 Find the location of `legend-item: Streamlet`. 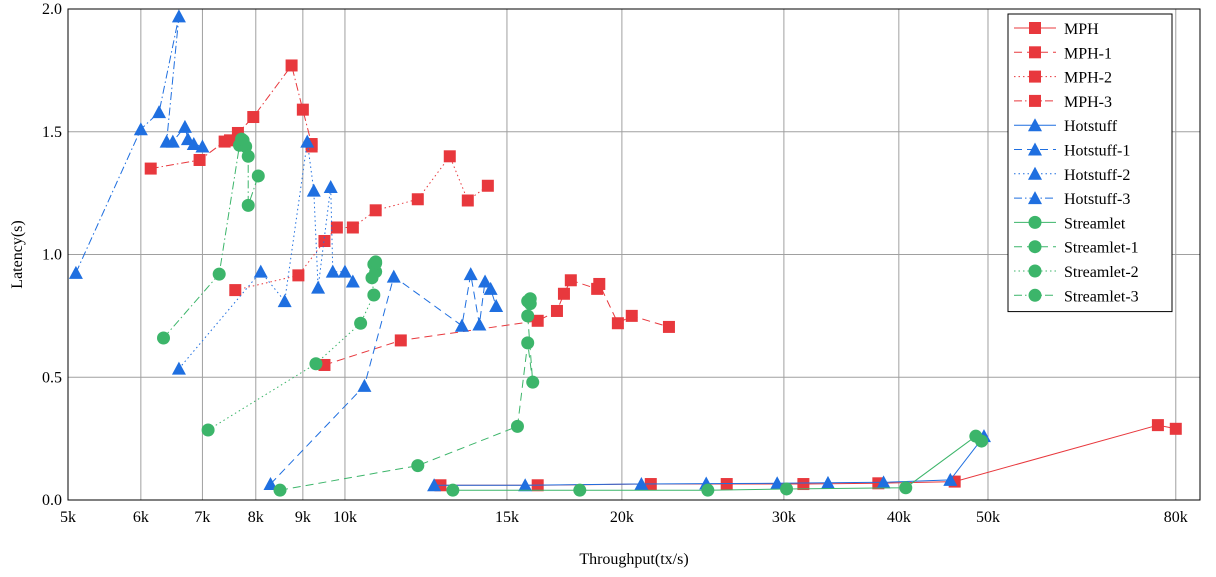

legend-item: Streamlet is located at coordinates (1070, 223).